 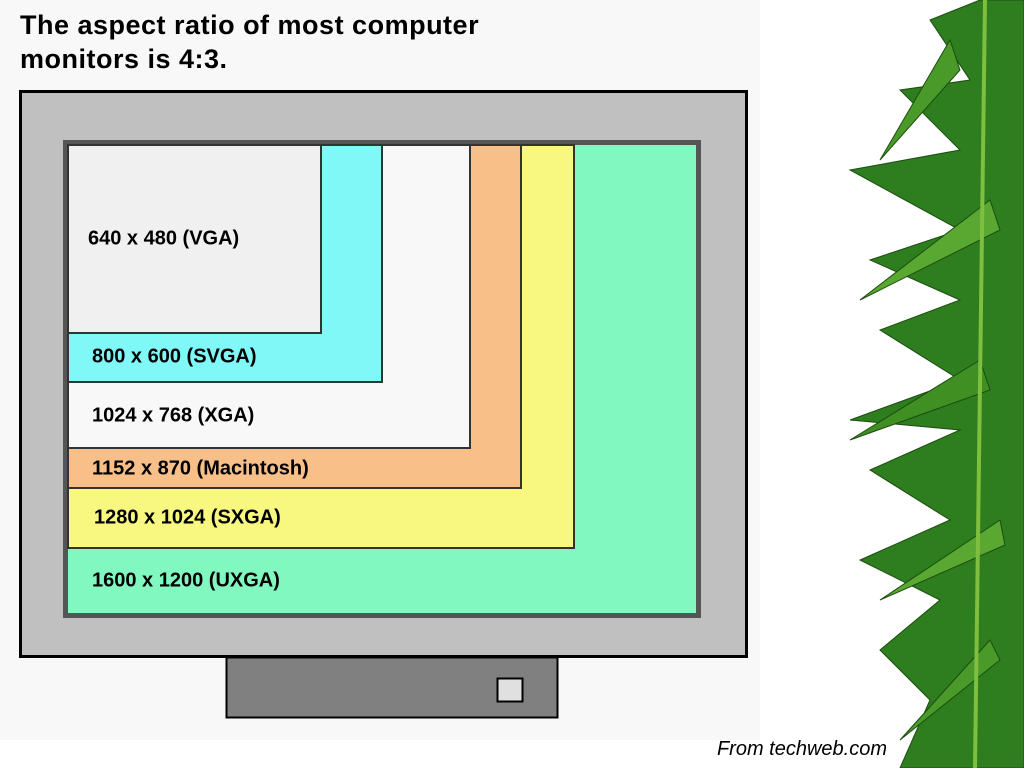 I want to click on resolution-label: 640 x 480 (VGA), so click(x=163, y=238).